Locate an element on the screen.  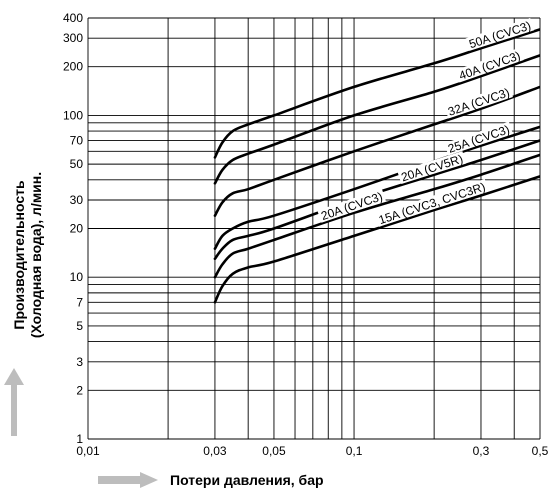
y-tick-label: 30 is located at coordinates (77, 200).